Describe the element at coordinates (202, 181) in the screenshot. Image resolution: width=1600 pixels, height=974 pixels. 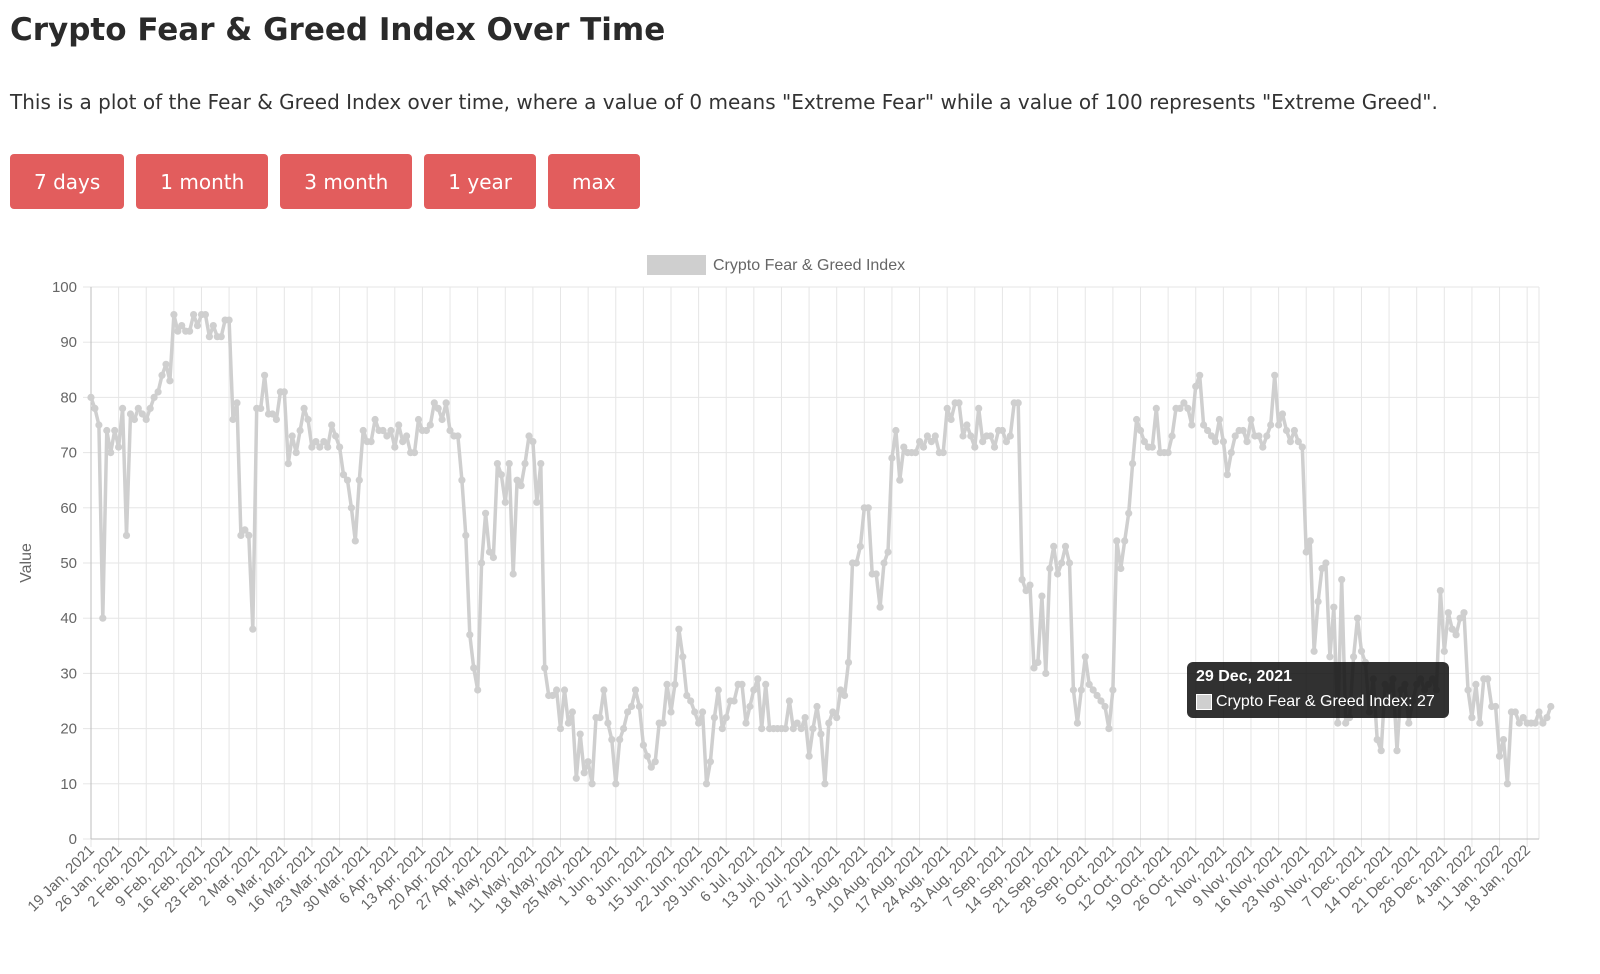
I see `range-1-month-button: 1 month` at that location.